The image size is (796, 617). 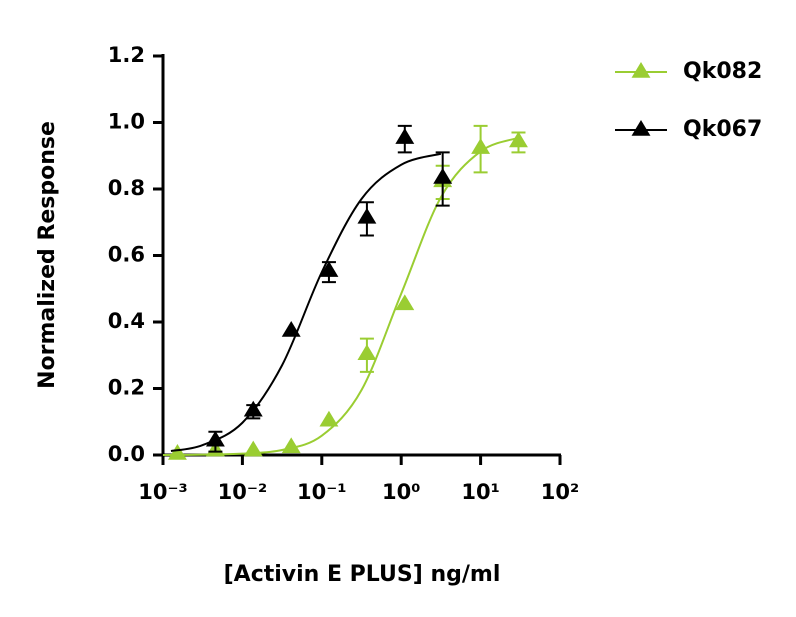 I want to click on y-tick-label: 0.0, so click(x=126, y=454).